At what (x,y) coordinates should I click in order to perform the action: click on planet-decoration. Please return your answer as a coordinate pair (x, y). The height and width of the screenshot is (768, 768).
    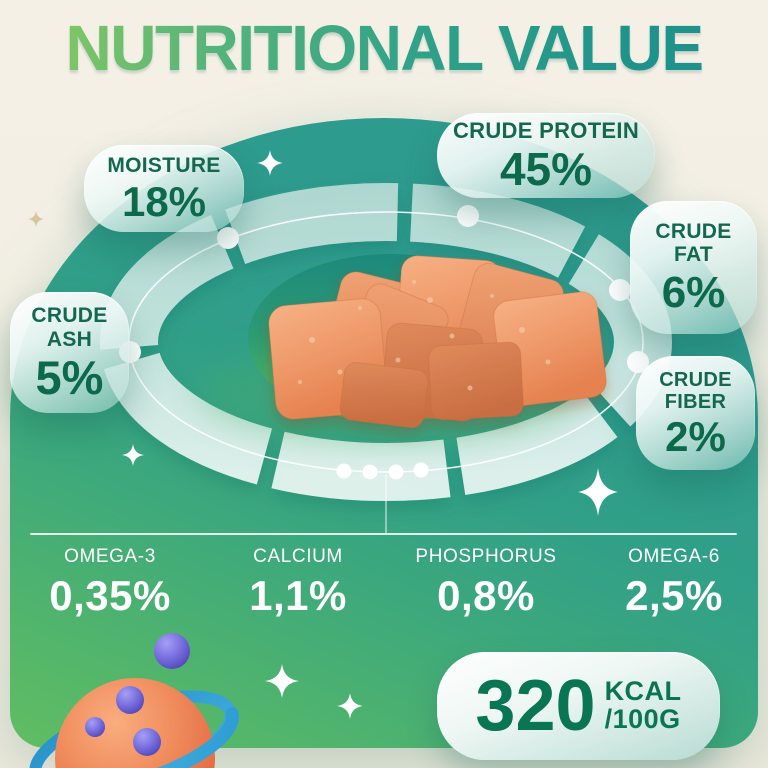
    Looking at the image, I should click on (134, 700).